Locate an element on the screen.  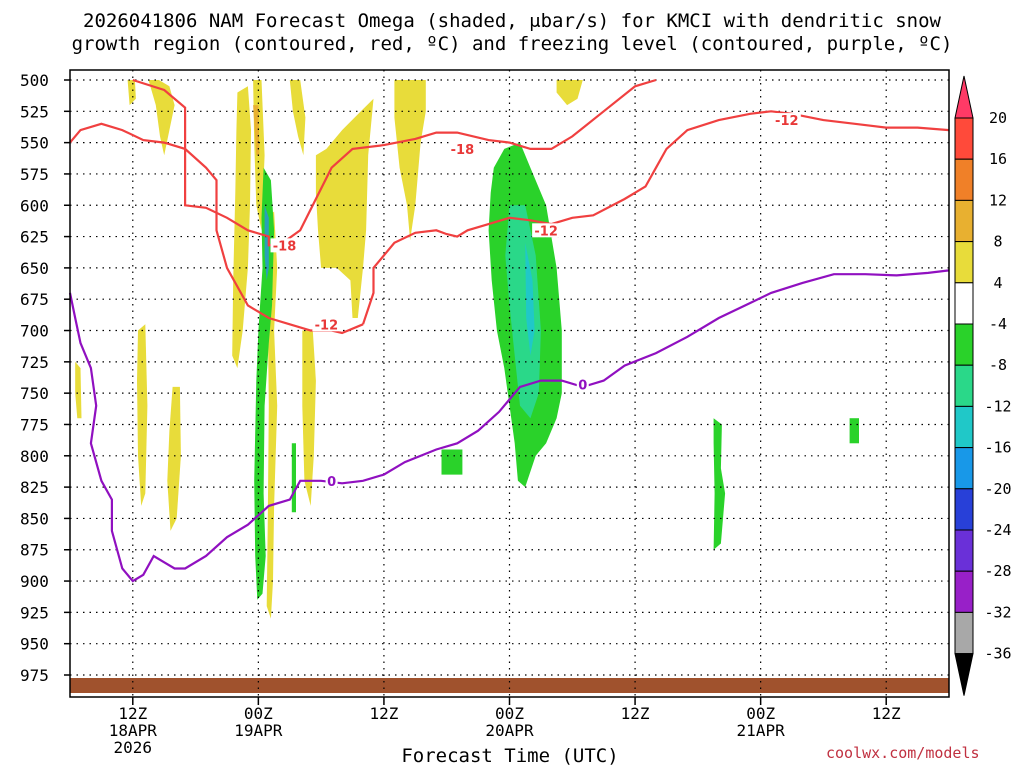
y-tick-label-750: 750 is located at coordinates (34, 393).